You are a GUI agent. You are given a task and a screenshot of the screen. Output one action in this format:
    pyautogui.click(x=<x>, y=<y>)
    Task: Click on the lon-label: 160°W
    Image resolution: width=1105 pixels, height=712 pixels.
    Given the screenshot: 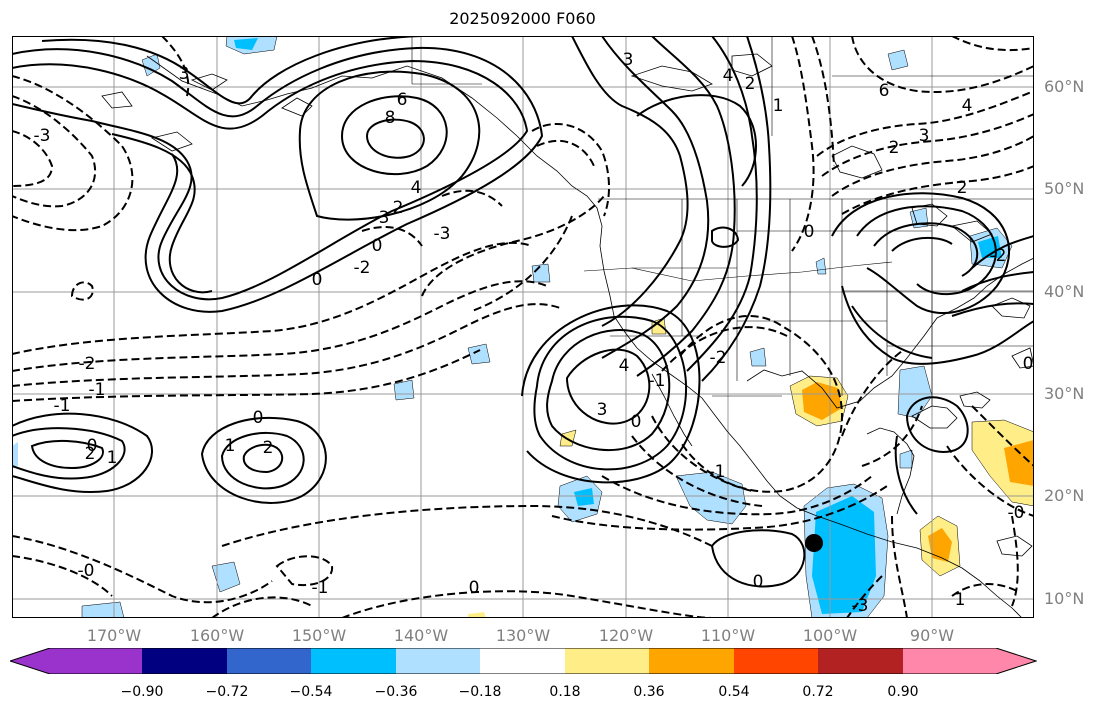 What is the action you would take?
    pyautogui.click(x=217, y=635)
    